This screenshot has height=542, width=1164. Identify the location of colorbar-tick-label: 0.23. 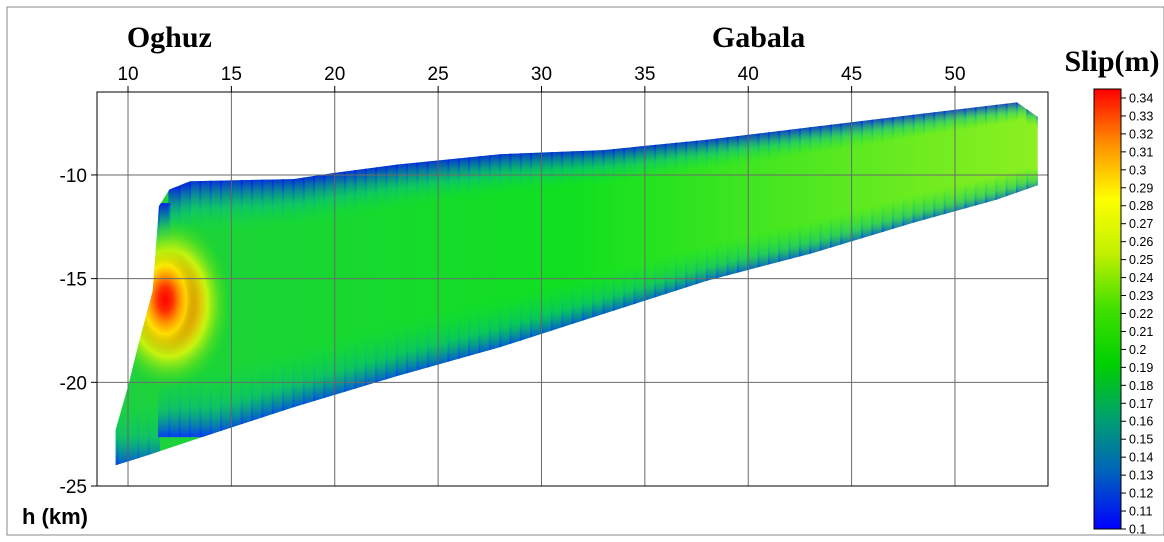
(1141, 296).